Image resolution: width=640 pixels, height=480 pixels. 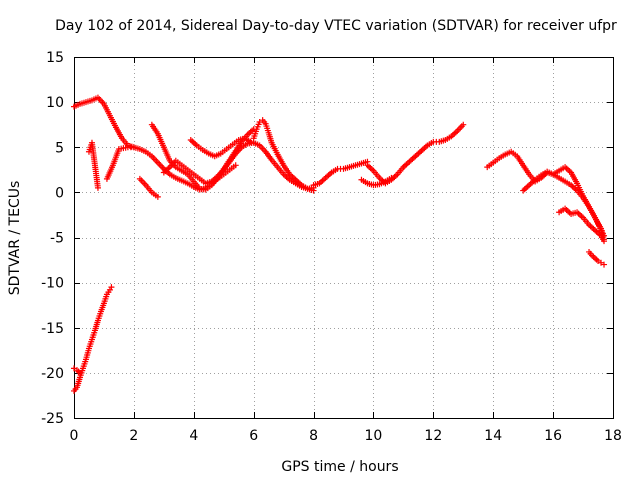 What do you see at coordinates (376, 181) in the screenshot?
I see `series-arc-i` at bounding box center [376, 181].